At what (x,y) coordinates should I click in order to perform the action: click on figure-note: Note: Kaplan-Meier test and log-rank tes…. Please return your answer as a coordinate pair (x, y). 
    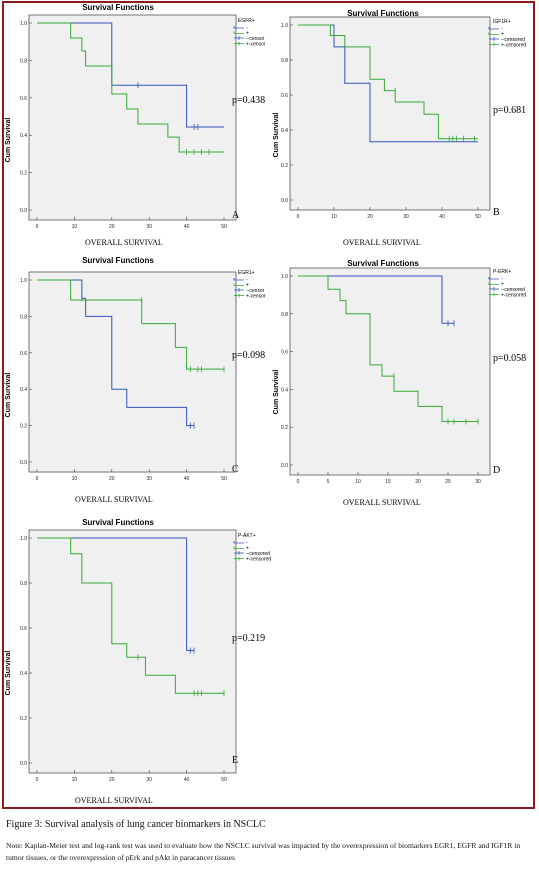
    Looking at the image, I should click on (263, 851).